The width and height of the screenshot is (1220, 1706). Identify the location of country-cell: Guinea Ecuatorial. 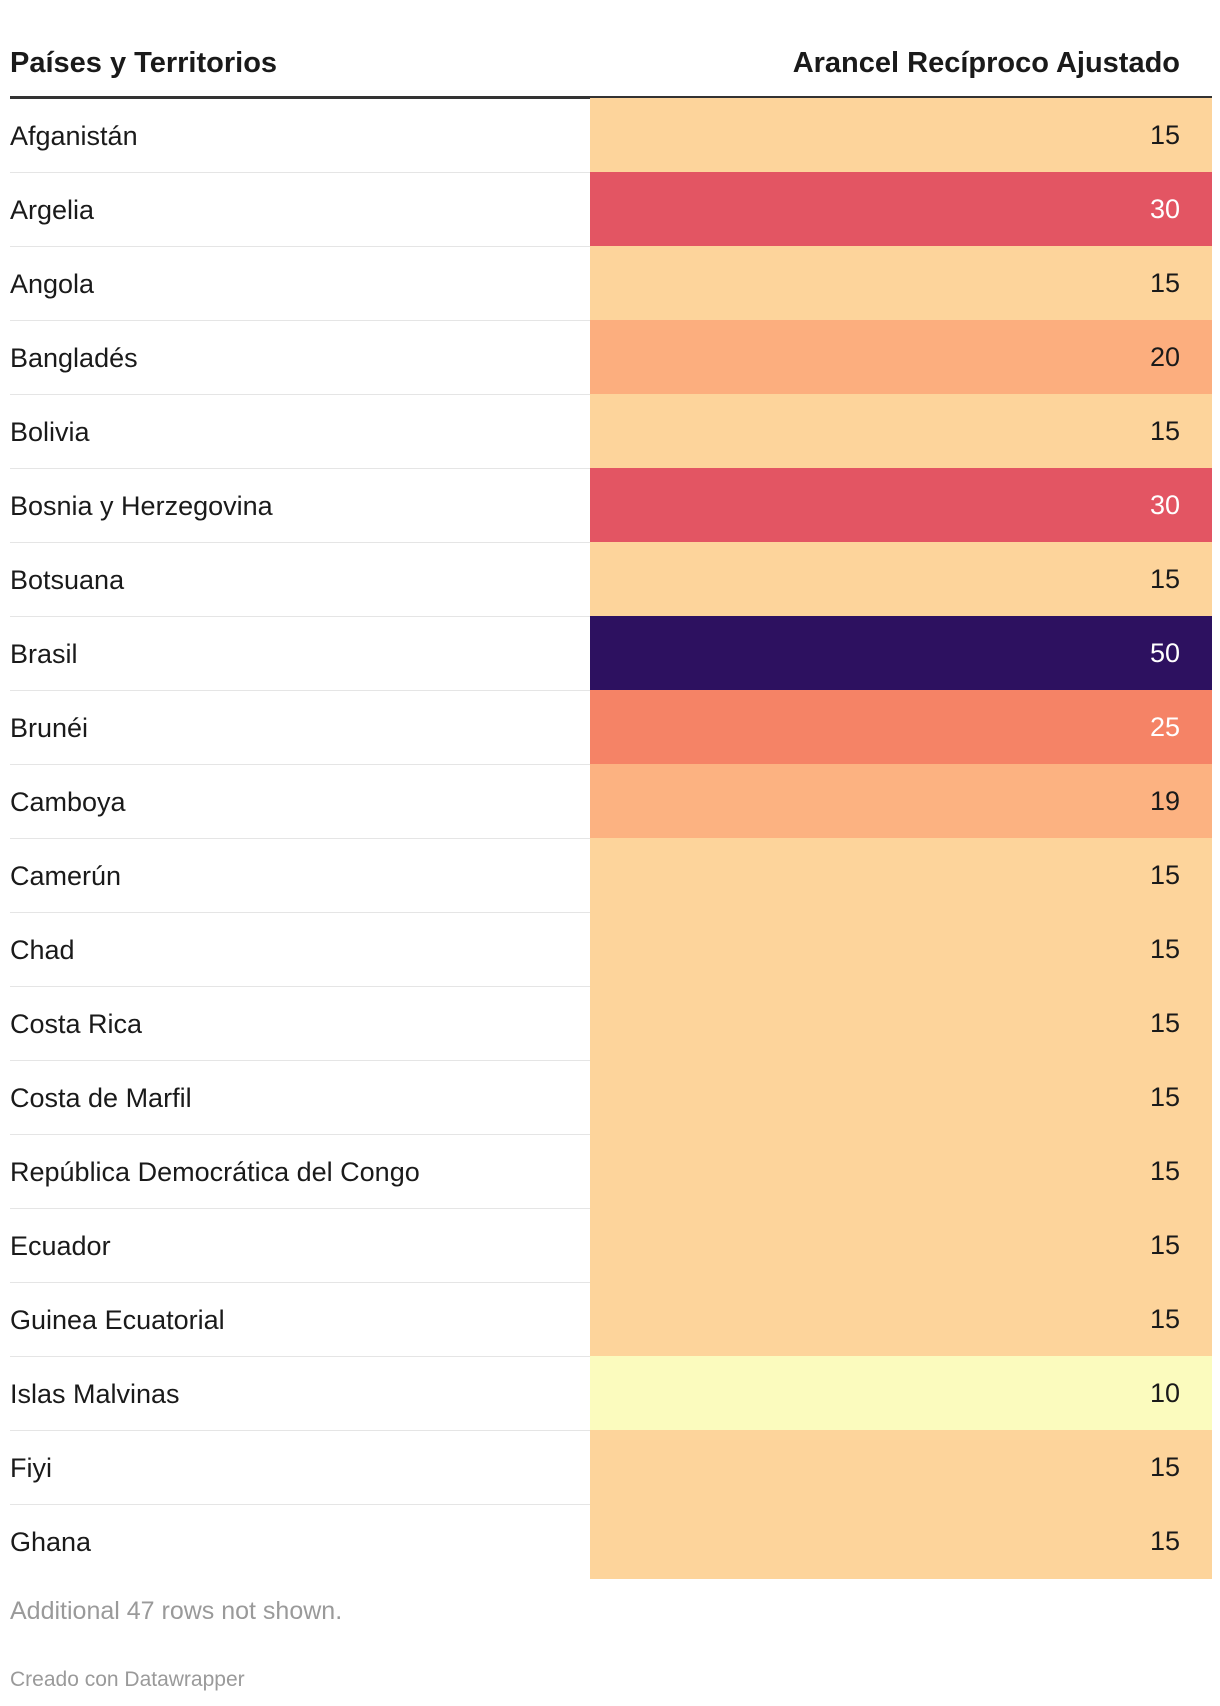
(117, 1320).